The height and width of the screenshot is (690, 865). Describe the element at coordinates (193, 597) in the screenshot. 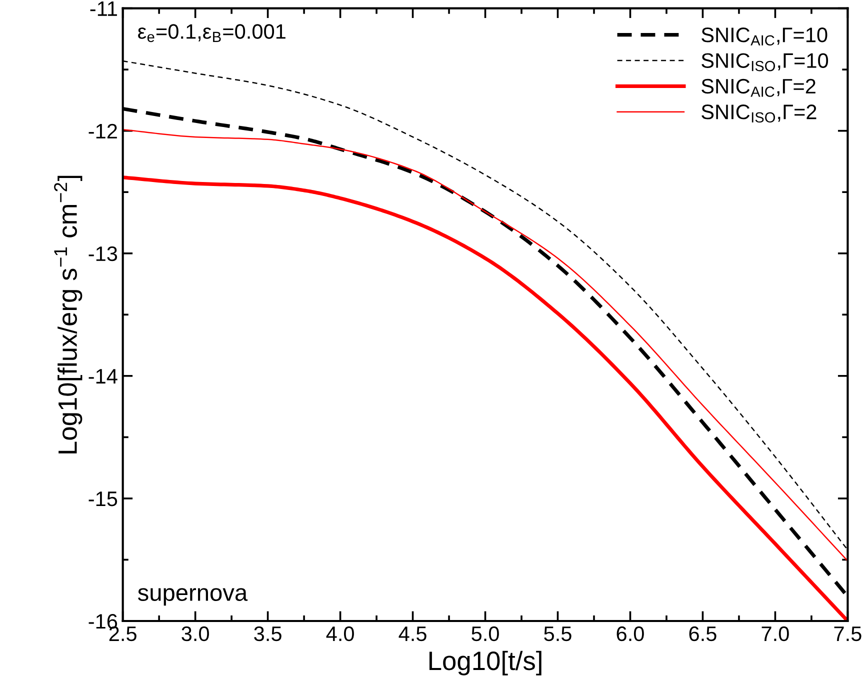

I see `annotation: supernova` at that location.